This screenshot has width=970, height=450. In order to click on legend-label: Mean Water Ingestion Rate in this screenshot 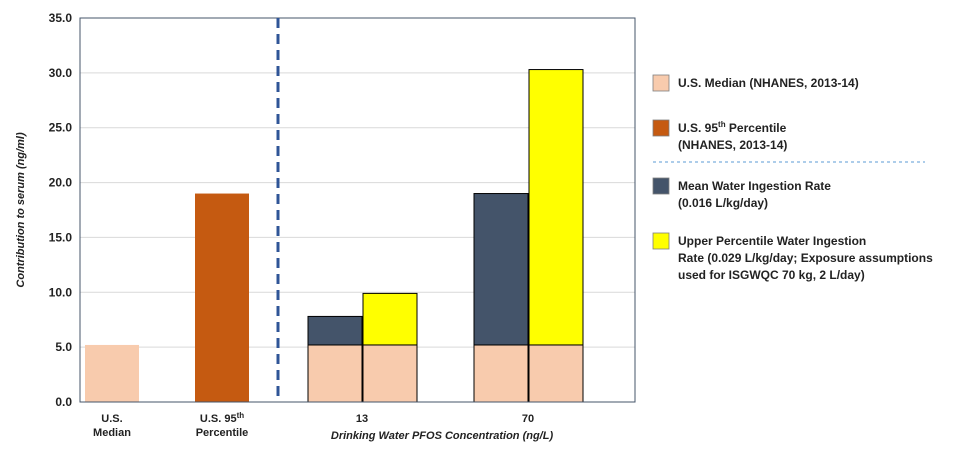, I will do `click(754, 186)`.